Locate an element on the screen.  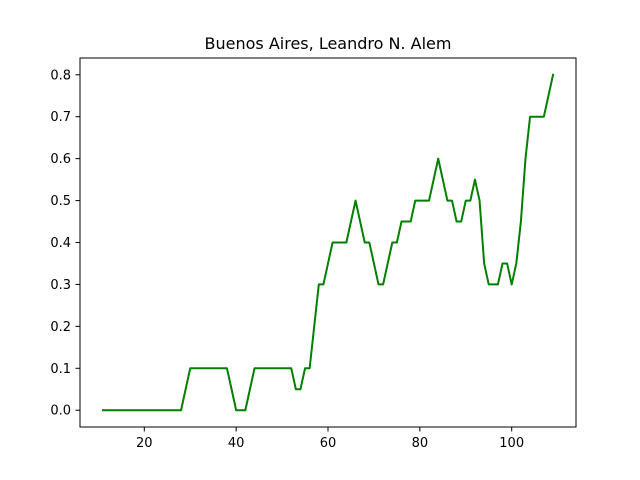
x-tick-label: 60 is located at coordinates (328, 443).